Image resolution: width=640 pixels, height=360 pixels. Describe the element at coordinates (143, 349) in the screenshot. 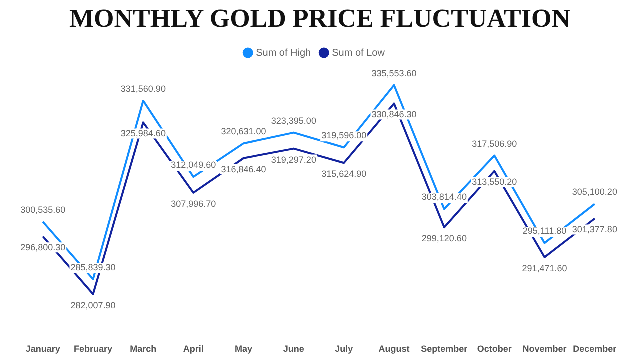

I see `x-tick-label: March` at that location.